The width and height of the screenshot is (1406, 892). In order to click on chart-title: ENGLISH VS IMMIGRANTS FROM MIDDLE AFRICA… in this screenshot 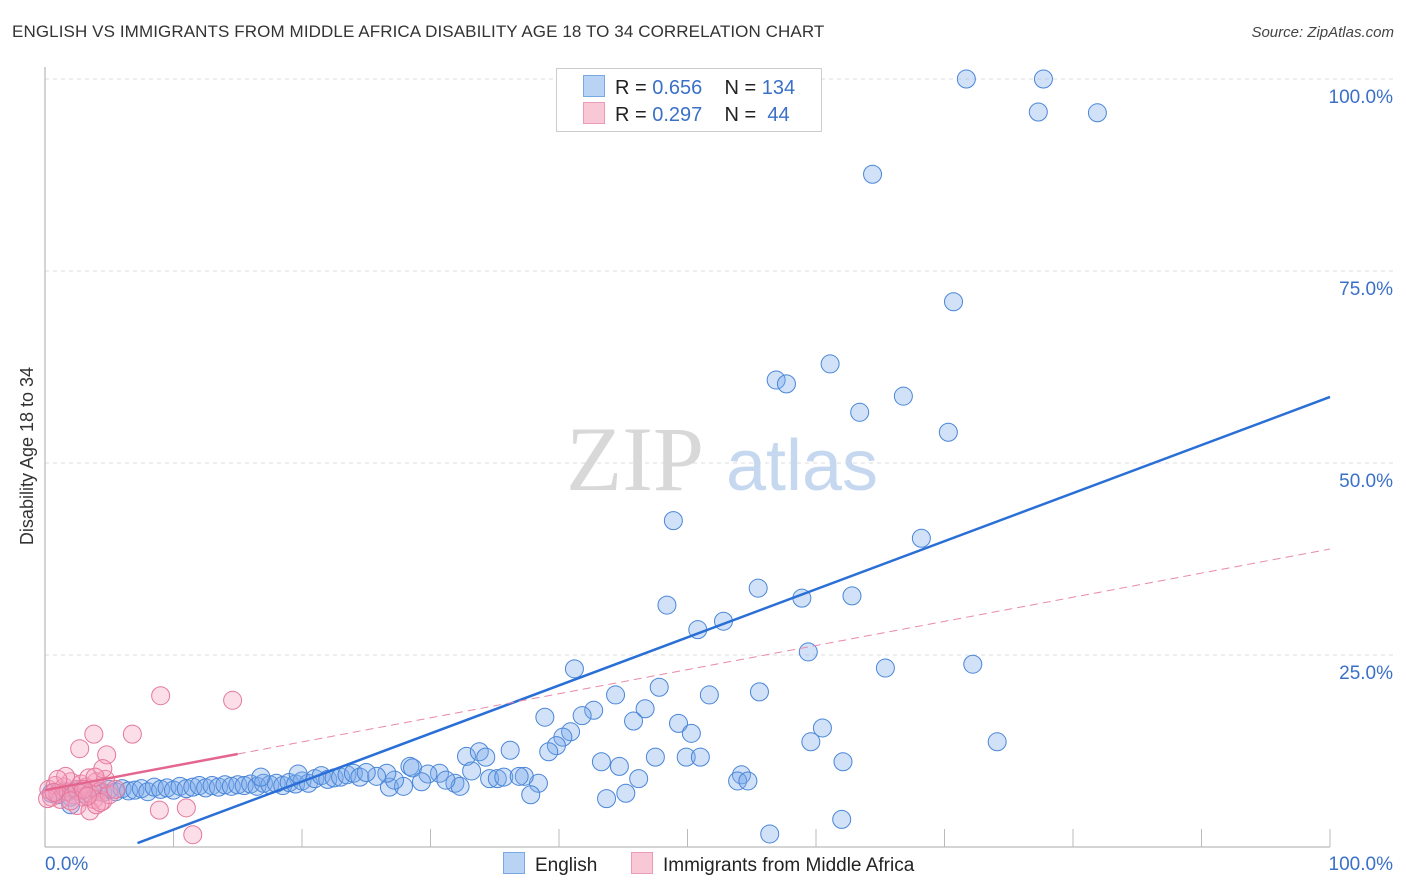, I will do `click(418, 31)`.